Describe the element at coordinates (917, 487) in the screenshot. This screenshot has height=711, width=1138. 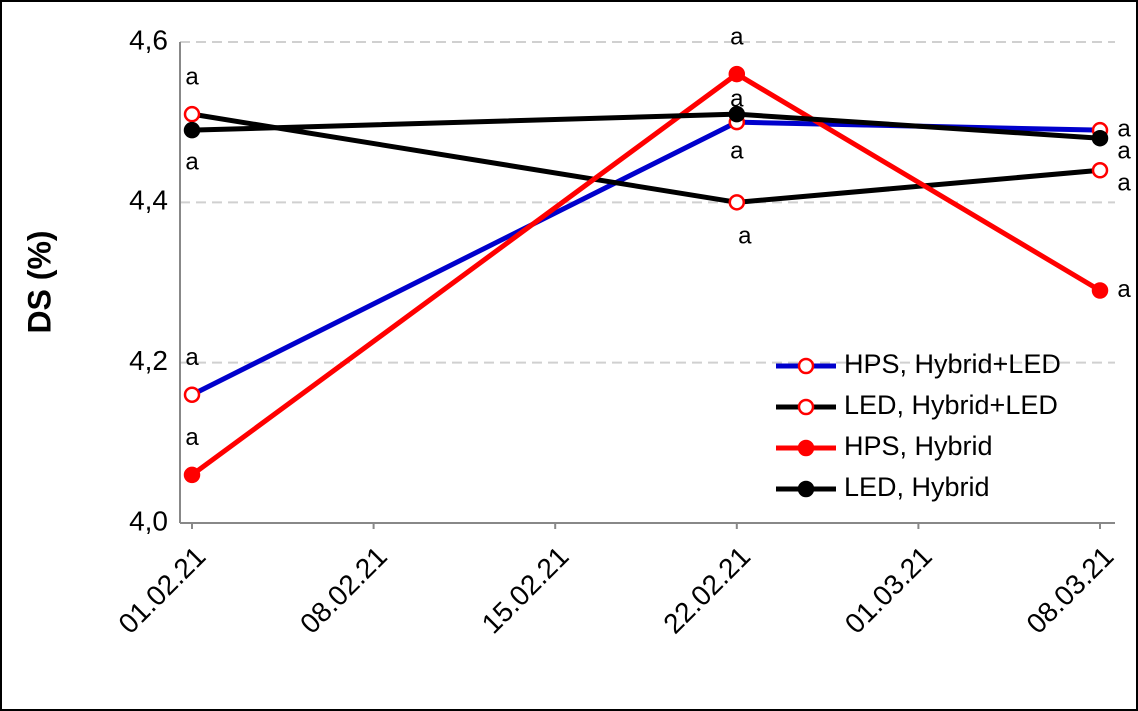
I see `legend-label: LED, Hybrid` at that location.